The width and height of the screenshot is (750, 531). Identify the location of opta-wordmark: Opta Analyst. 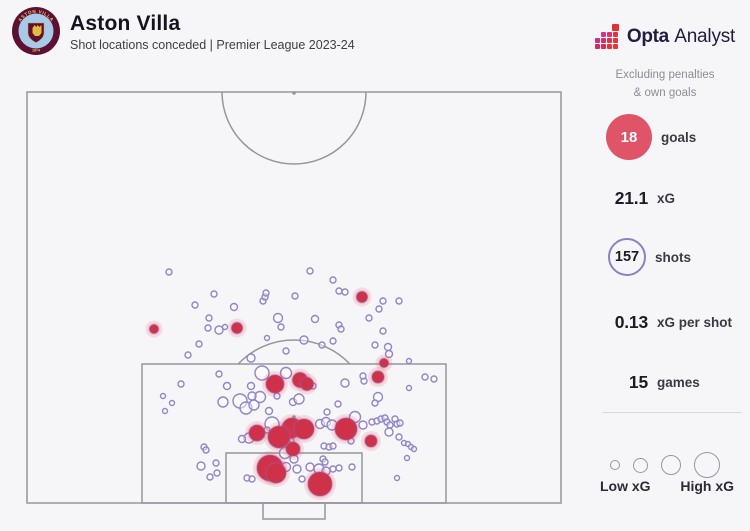
(681, 37).